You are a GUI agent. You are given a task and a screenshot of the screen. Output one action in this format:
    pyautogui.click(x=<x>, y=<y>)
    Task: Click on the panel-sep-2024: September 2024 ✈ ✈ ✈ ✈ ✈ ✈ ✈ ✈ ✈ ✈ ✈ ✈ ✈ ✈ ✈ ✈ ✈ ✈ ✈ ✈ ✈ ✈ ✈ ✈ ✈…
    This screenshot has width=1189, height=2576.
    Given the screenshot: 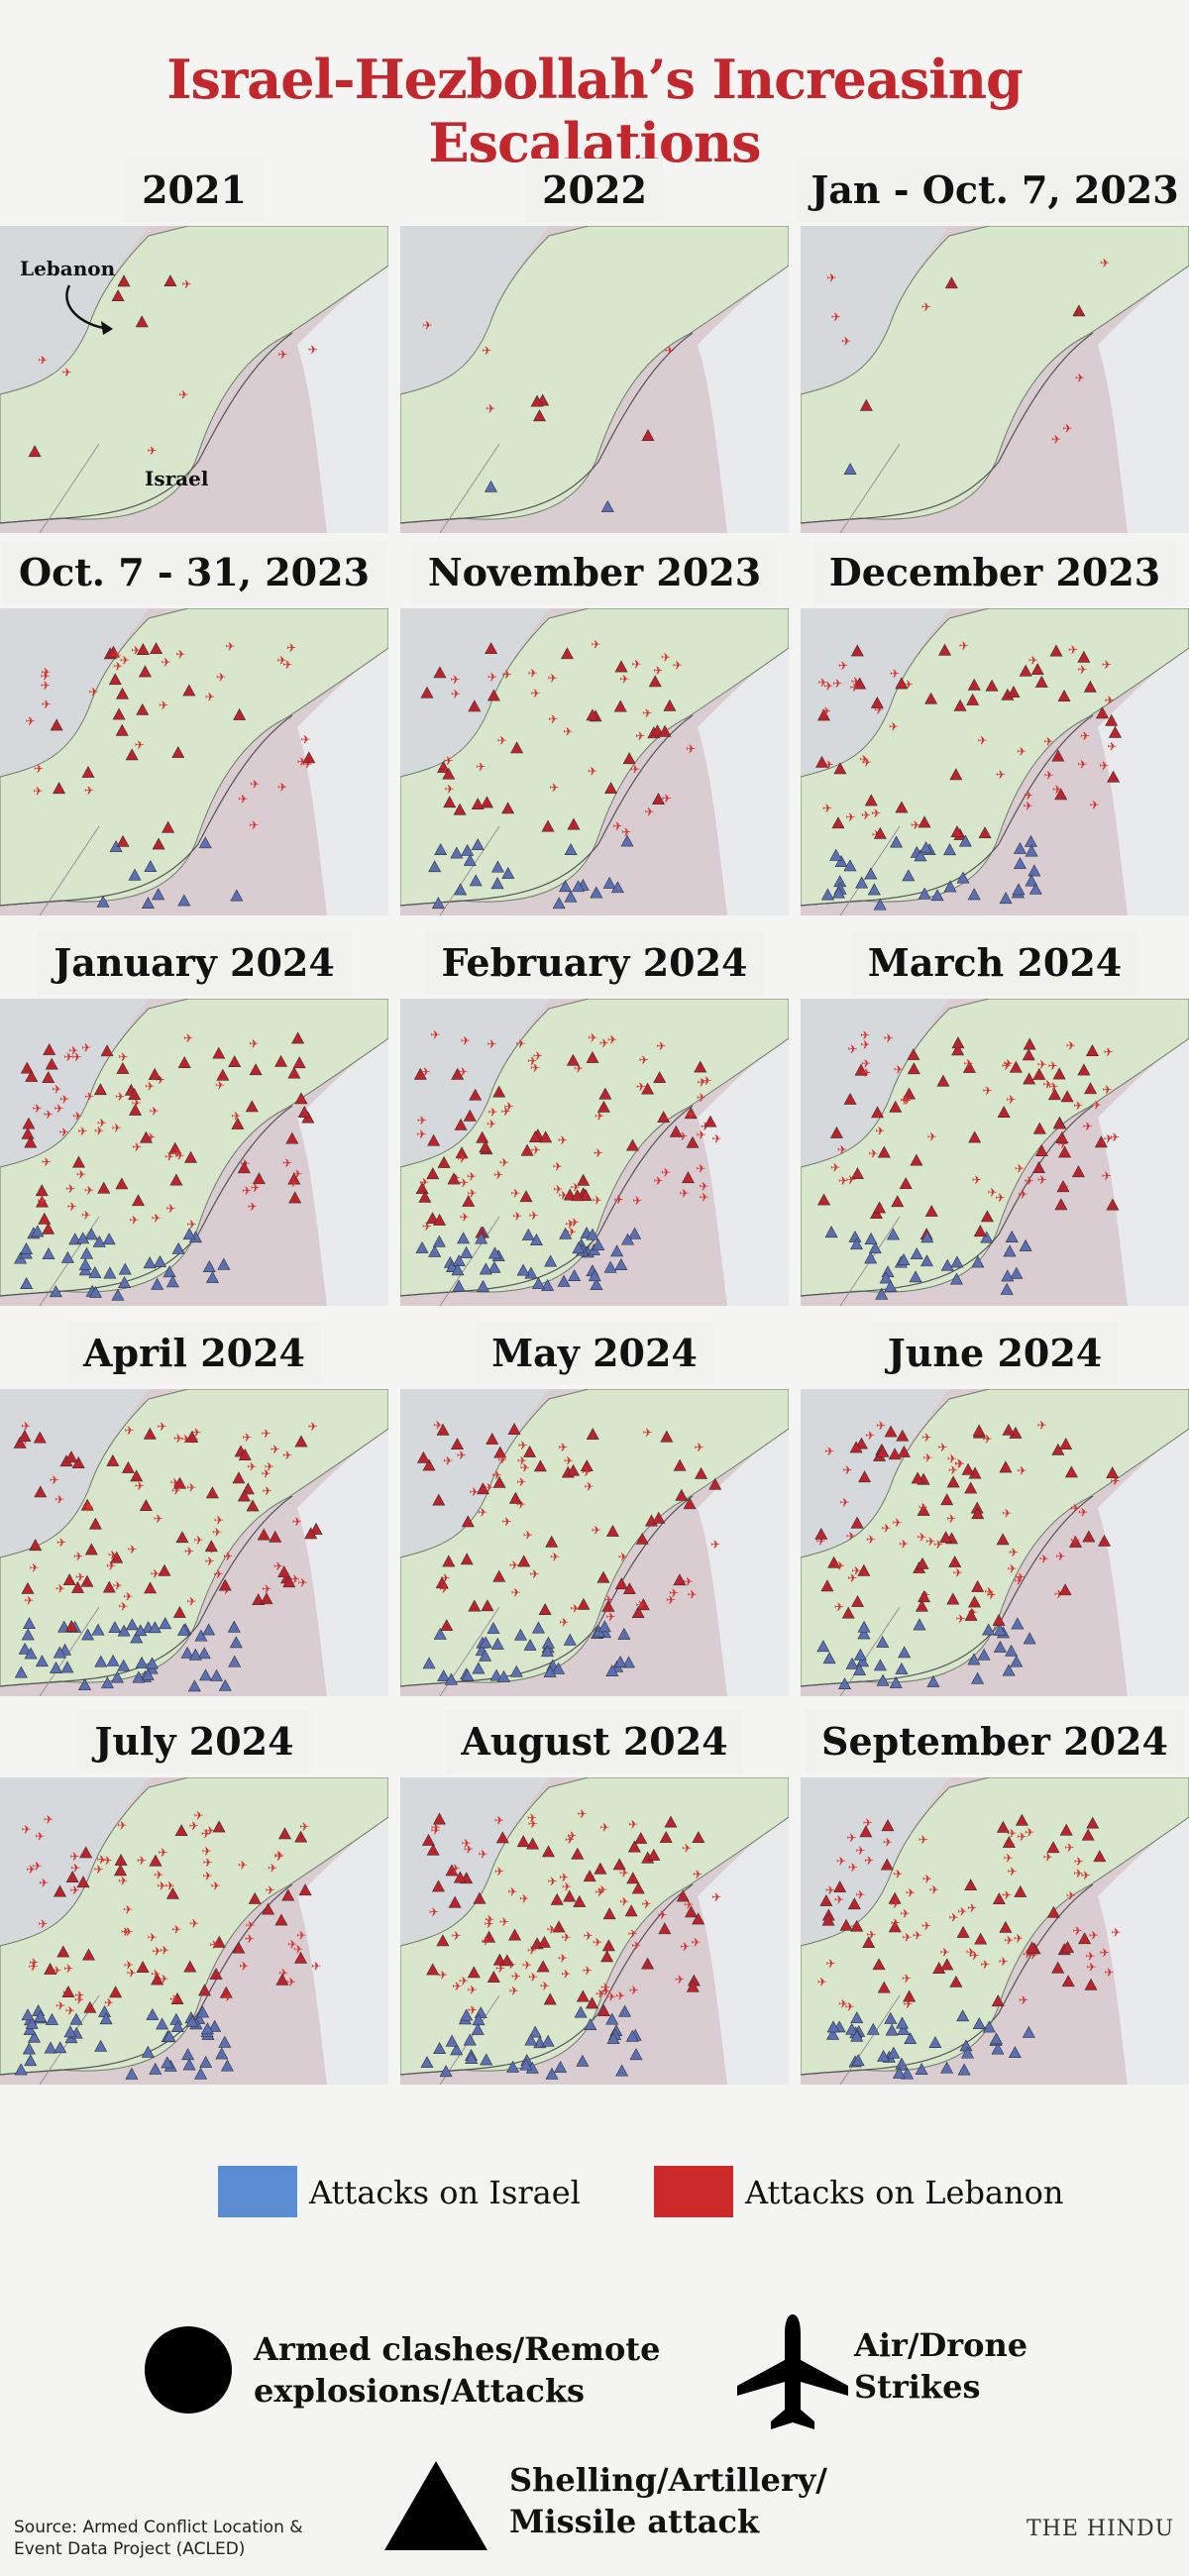 What is the action you would take?
    pyautogui.click(x=995, y=1908)
    